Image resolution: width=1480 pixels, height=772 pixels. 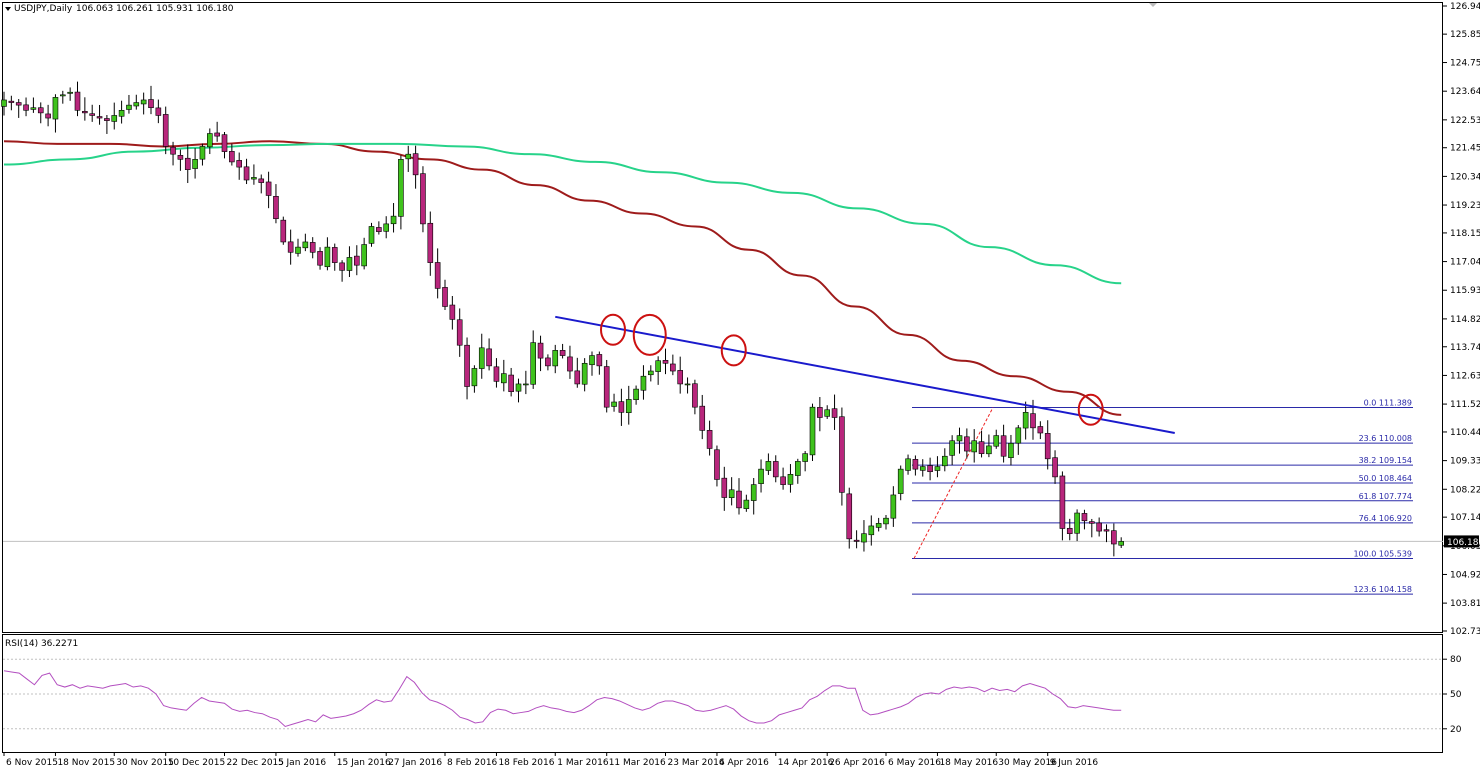 I want to click on current-price-label: 106.180, so click(x=1463, y=543).